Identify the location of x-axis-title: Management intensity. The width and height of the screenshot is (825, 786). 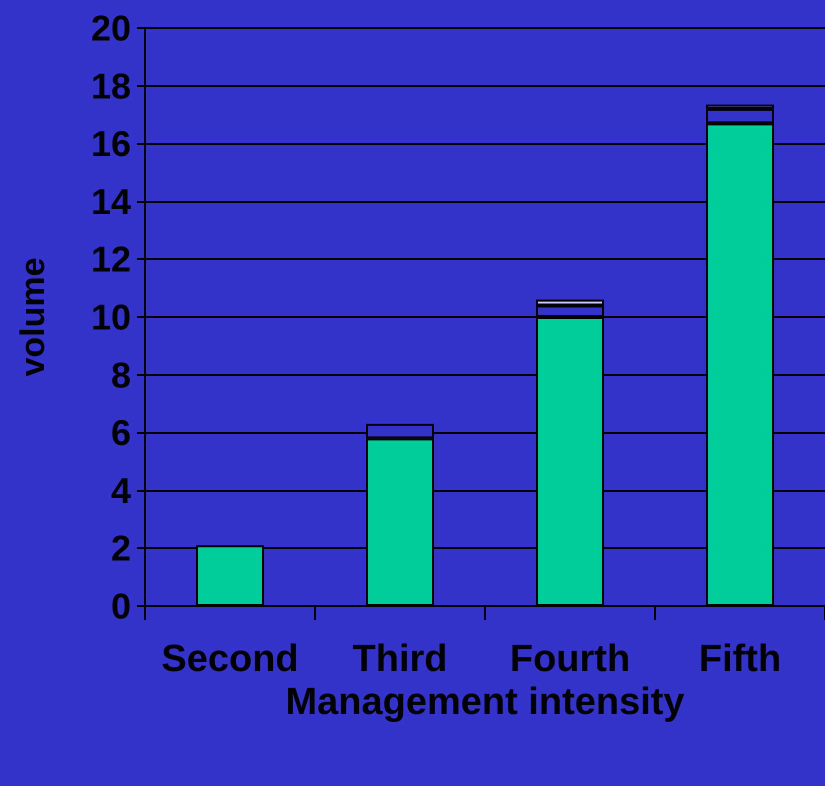
(485, 701).